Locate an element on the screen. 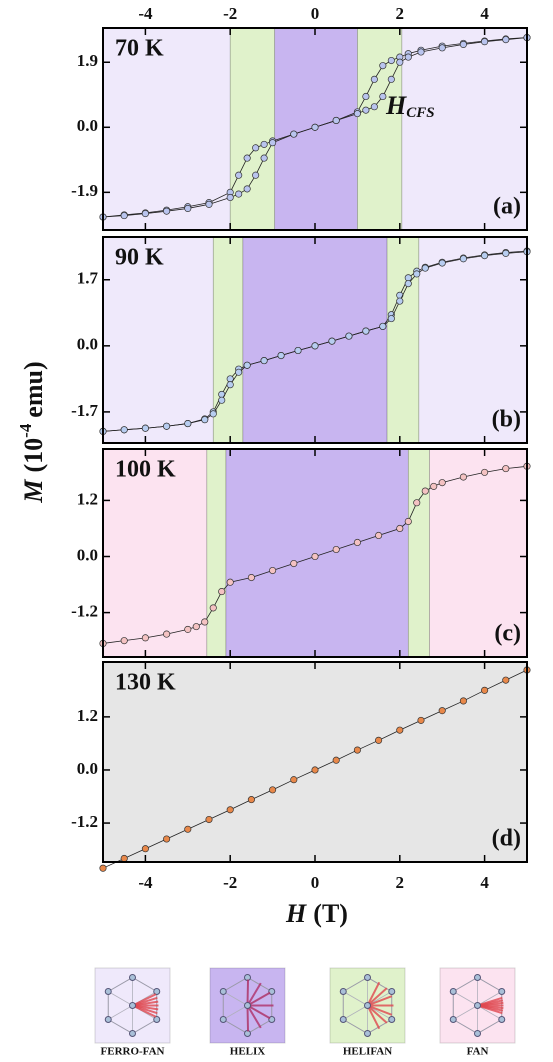  y-tick-label: 1.7 is located at coordinates (88, 278).